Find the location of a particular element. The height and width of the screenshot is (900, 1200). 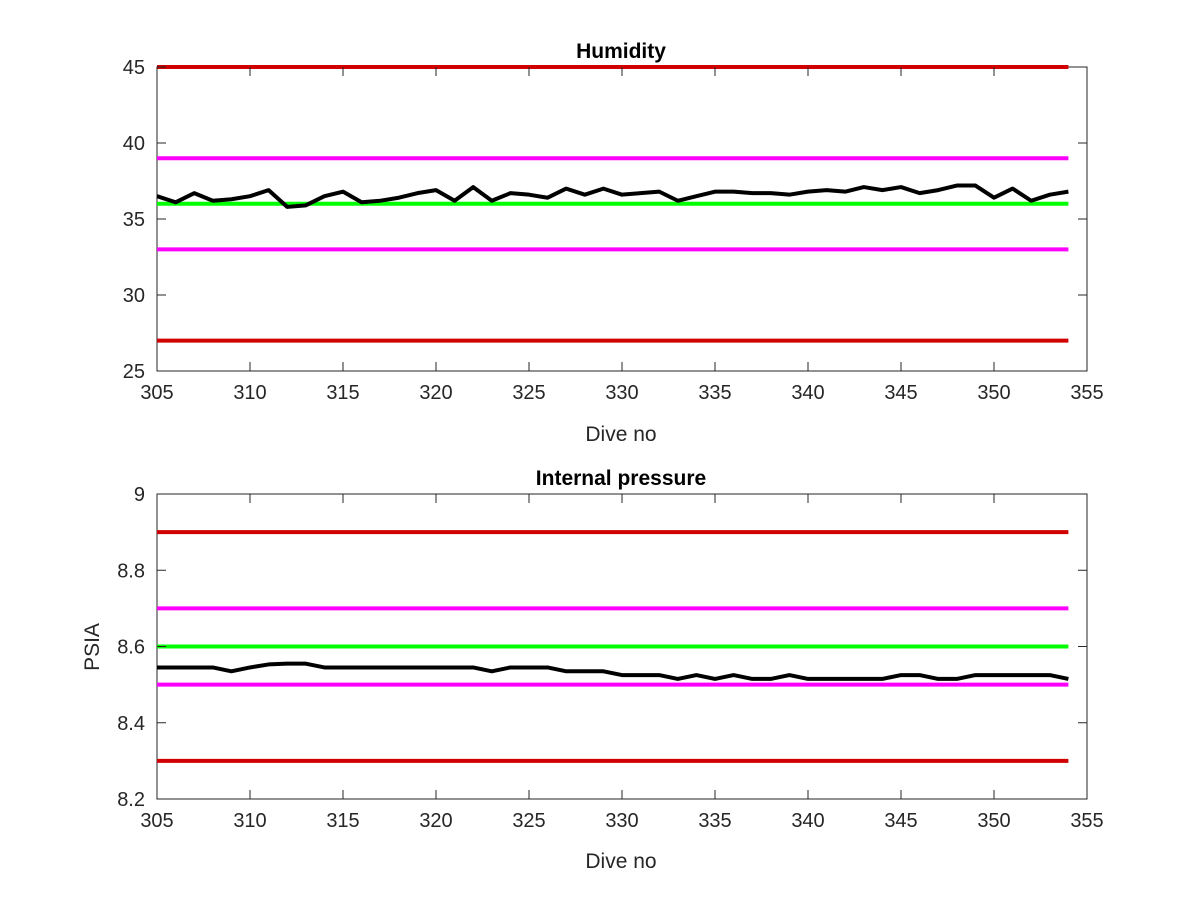

chart-title: Internal pressure is located at coordinates (621, 478).